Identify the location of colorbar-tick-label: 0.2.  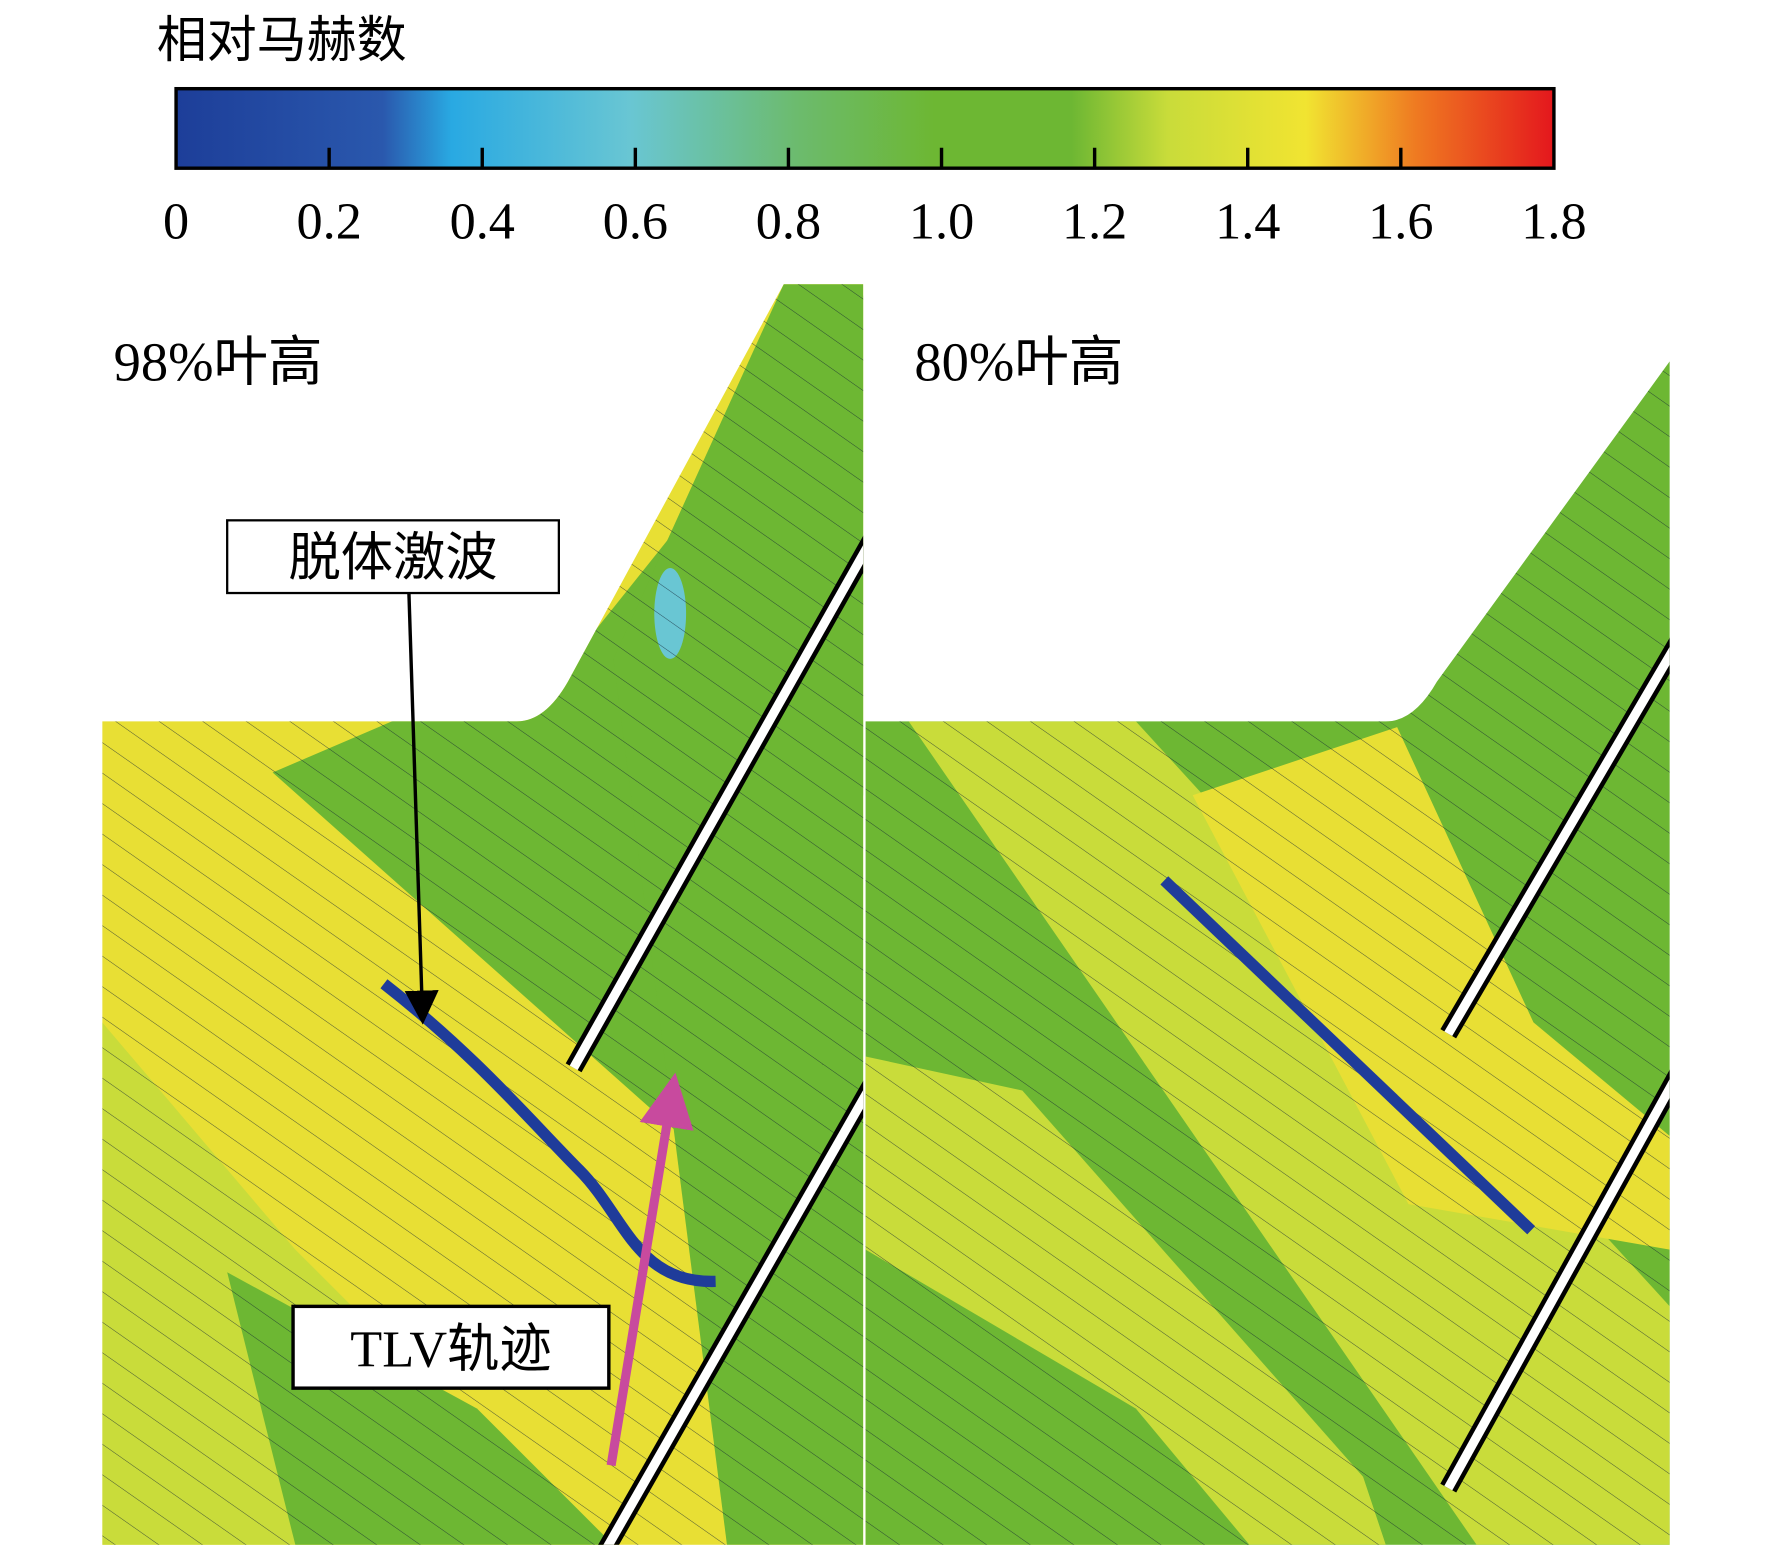
(329, 222).